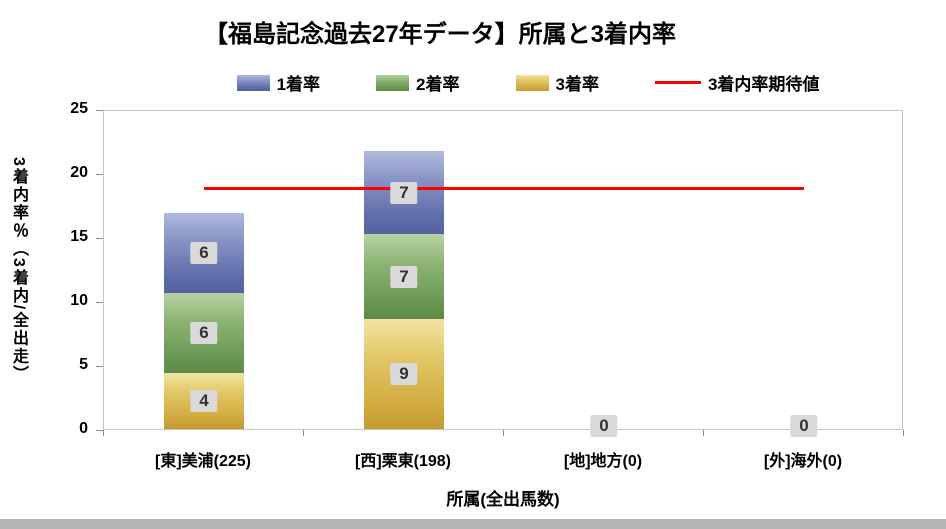  I want to click on y-tick-label: 25, so click(79, 108).